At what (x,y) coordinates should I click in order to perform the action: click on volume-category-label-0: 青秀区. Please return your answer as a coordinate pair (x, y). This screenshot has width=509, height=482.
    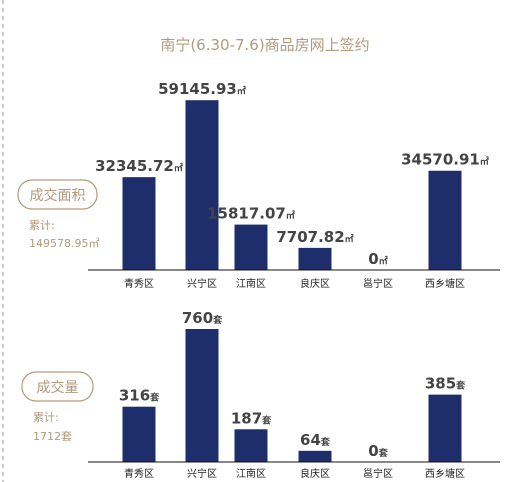
    Looking at the image, I should click on (139, 473).